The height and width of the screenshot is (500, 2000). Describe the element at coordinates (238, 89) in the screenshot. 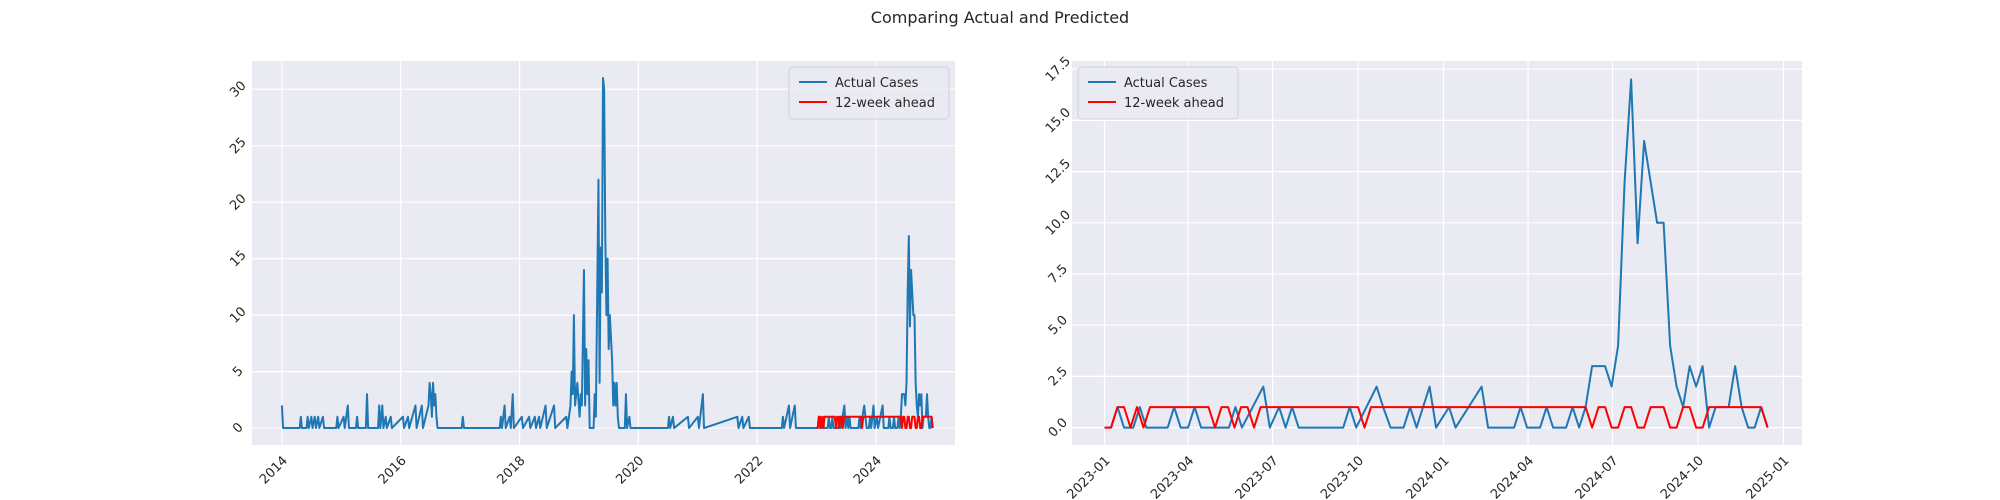

I see `y-tick-label: 30` at that location.